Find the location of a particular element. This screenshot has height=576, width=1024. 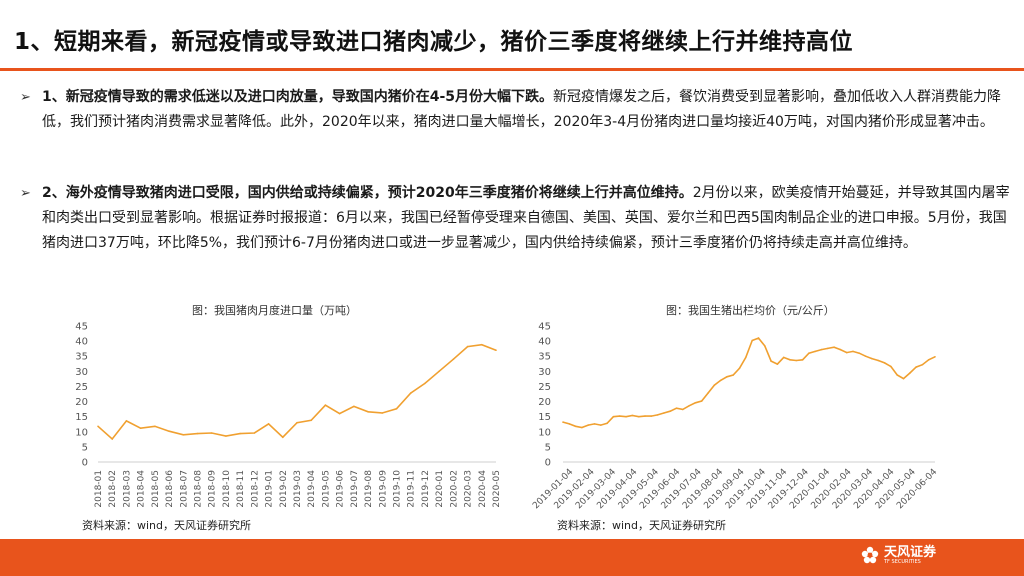

title-rule is located at coordinates (512, 69).